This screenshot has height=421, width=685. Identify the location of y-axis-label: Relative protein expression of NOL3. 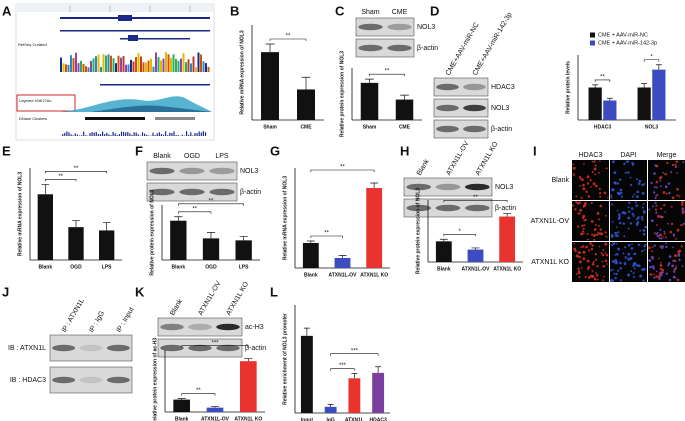
(152, 232).